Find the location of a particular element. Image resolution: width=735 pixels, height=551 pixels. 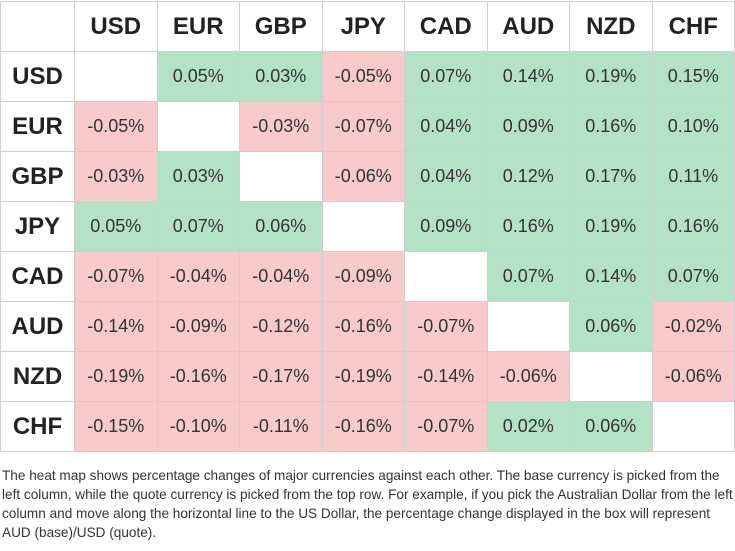

row-header: GBP is located at coordinates (37, 176).